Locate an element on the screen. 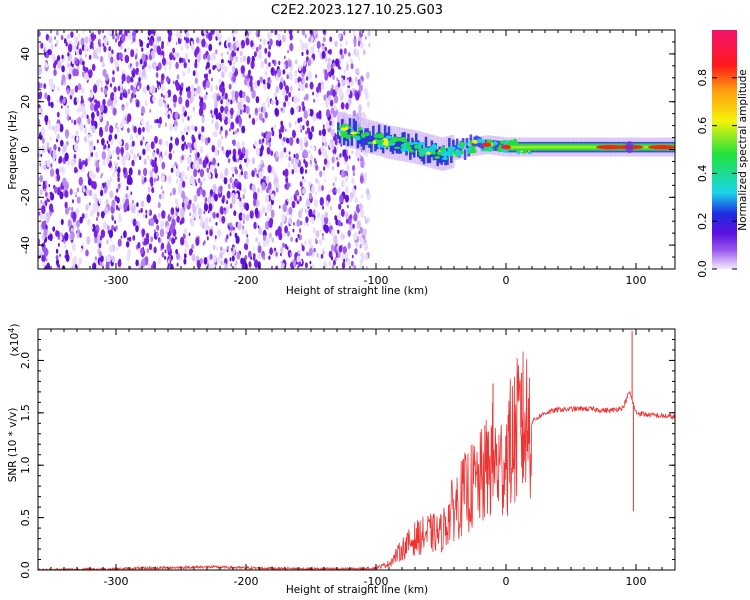 This screenshot has height=600, width=750. x-tick-label: -200 is located at coordinates (246, 581).